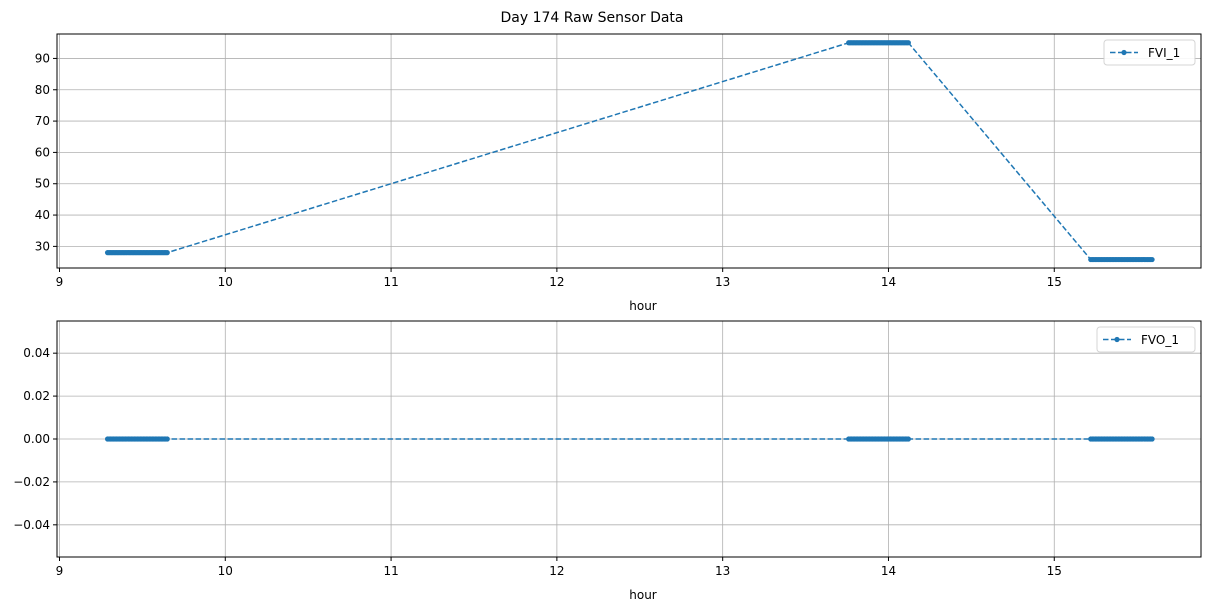 The height and width of the screenshot is (611, 1211). I want to click on y-tick-label: 50, so click(42, 184).